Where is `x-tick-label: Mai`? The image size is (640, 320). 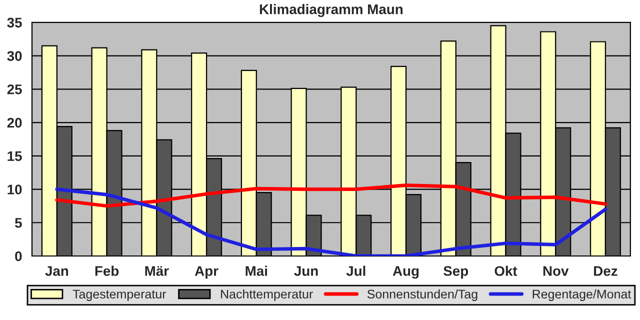
x-tick-label: Mai is located at coordinates (256, 271).